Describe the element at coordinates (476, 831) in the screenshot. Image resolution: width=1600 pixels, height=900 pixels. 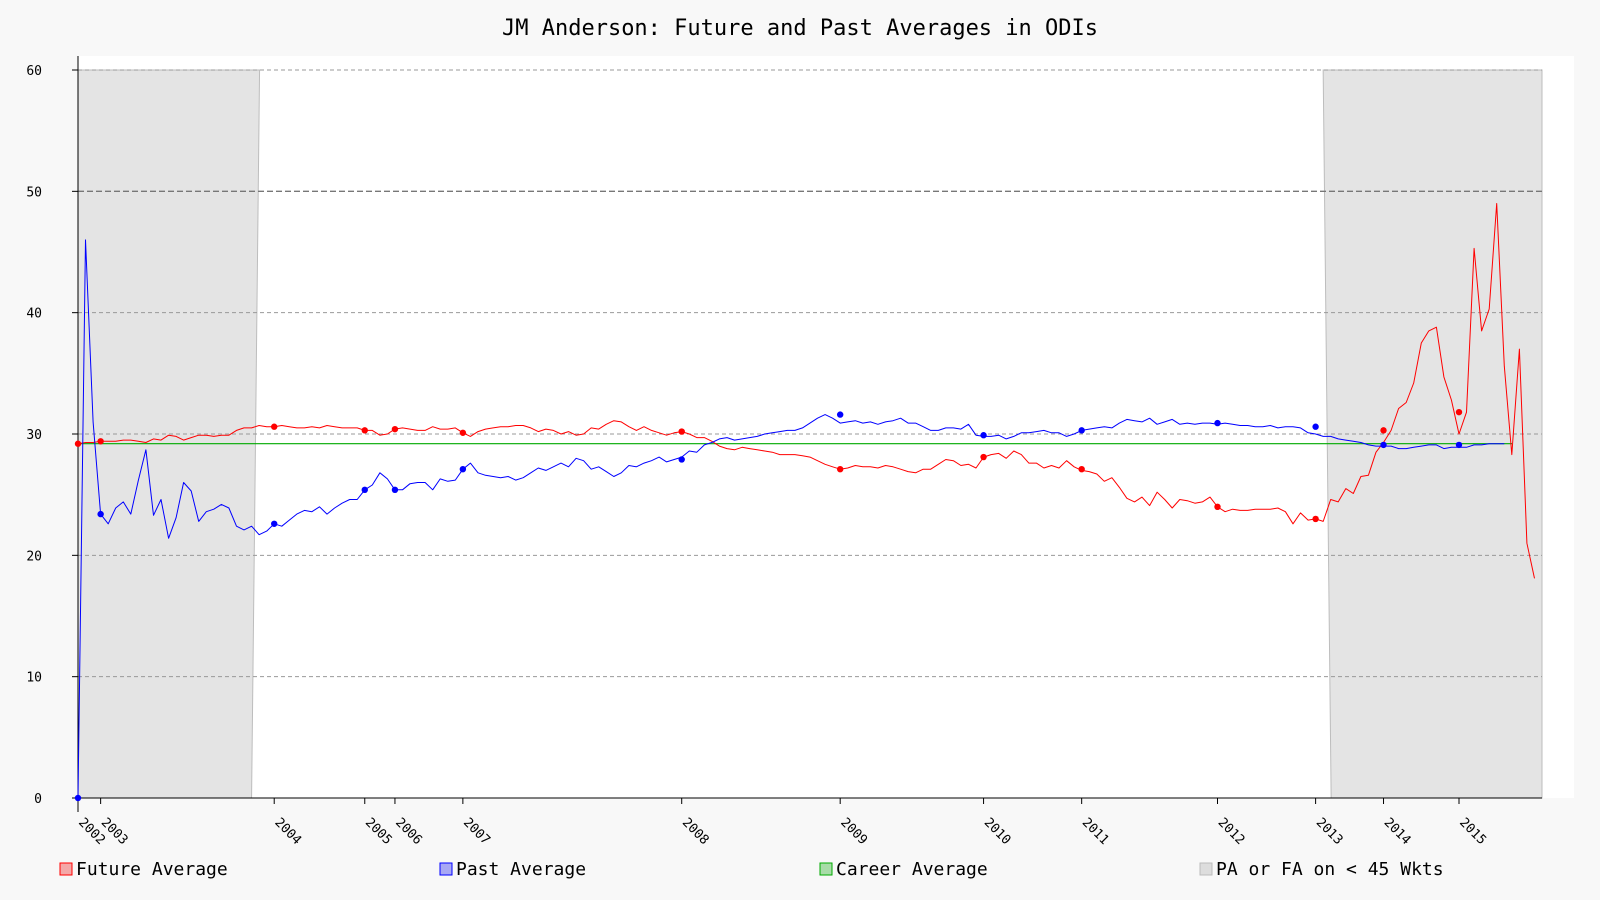
I see `x-tick-label: 2007` at that location.